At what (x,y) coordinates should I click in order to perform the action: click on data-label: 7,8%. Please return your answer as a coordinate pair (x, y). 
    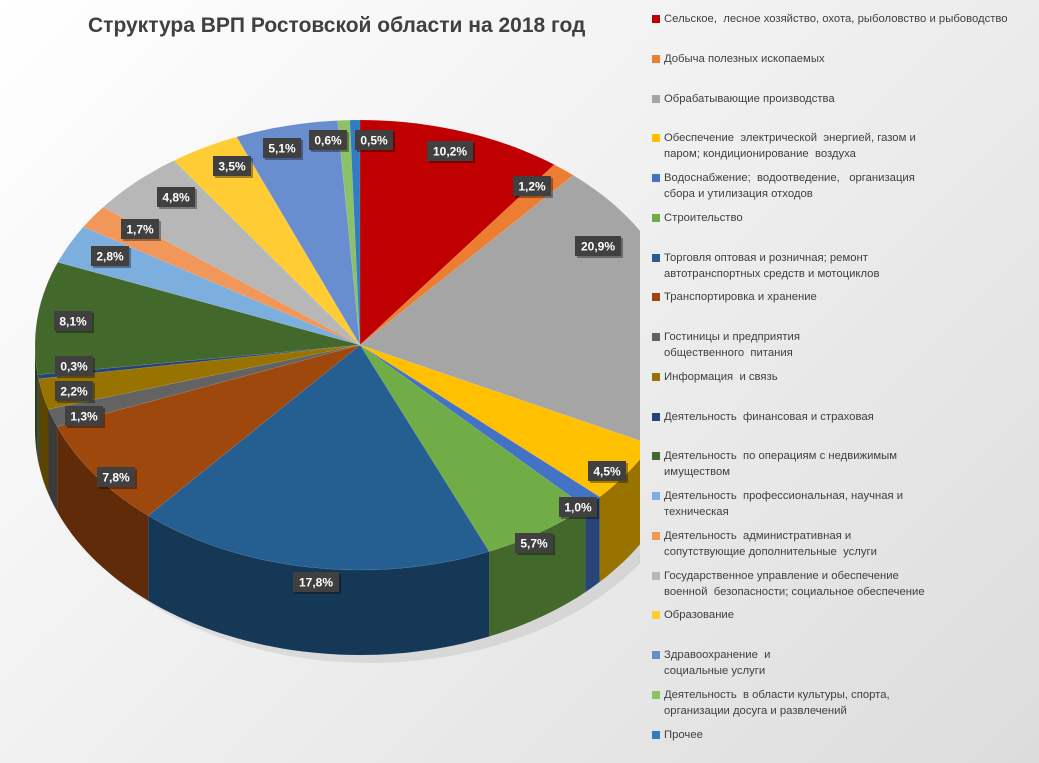
    Looking at the image, I should click on (117, 478).